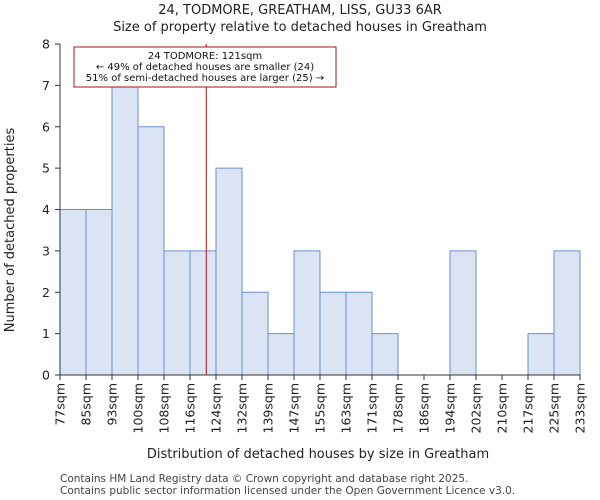 The height and width of the screenshot is (500, 600). I want to click on bar-116sqm, so click(203, 313).